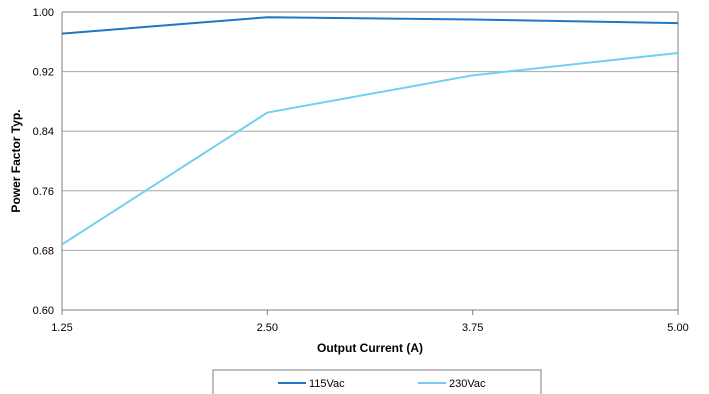  I want to click on x-tick-label-1: 2.50, so click(267, 328).